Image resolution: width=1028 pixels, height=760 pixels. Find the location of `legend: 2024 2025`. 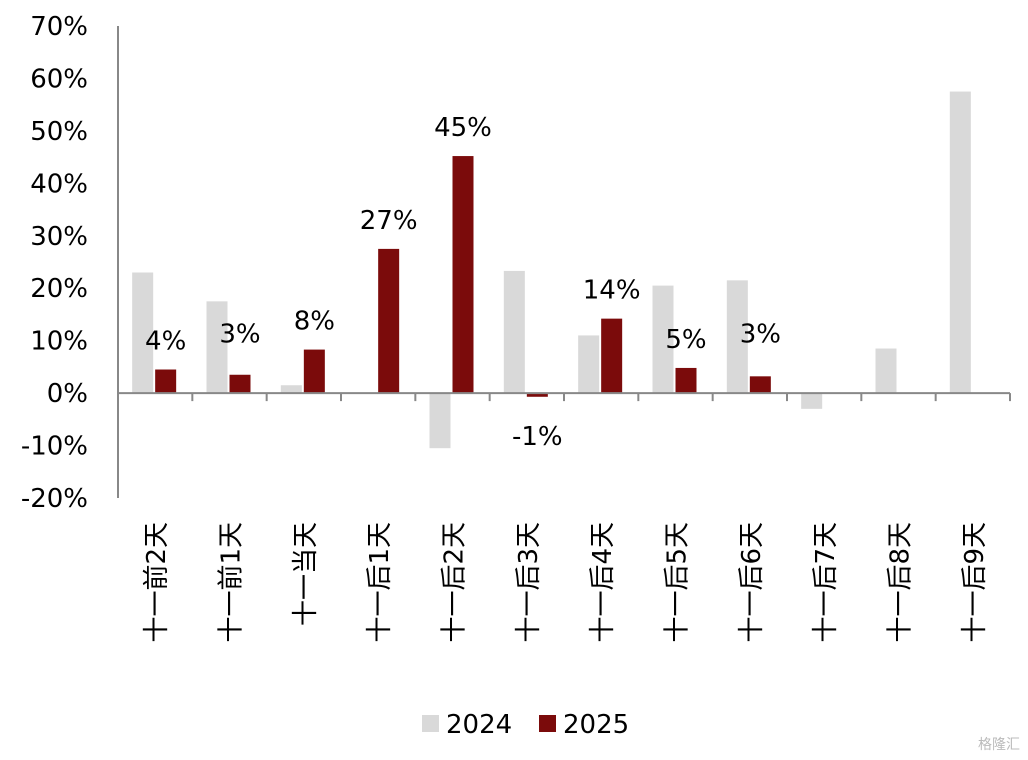

legend: 2024 2025 is located at coordinates (525, 725).